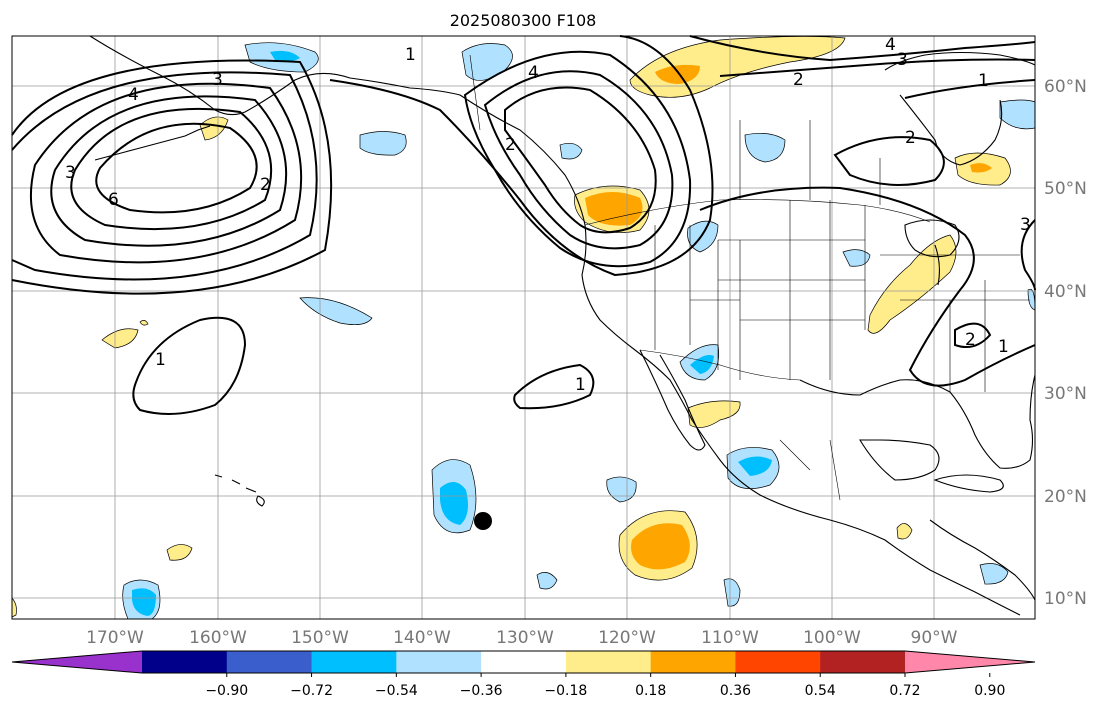 The height and width of the screenshot is (712, 1105). What do you see at coordinates (820, 691) in the screenshot?
I see `colorbar-tick-label: 0.54` at bounding box center [820, 691].